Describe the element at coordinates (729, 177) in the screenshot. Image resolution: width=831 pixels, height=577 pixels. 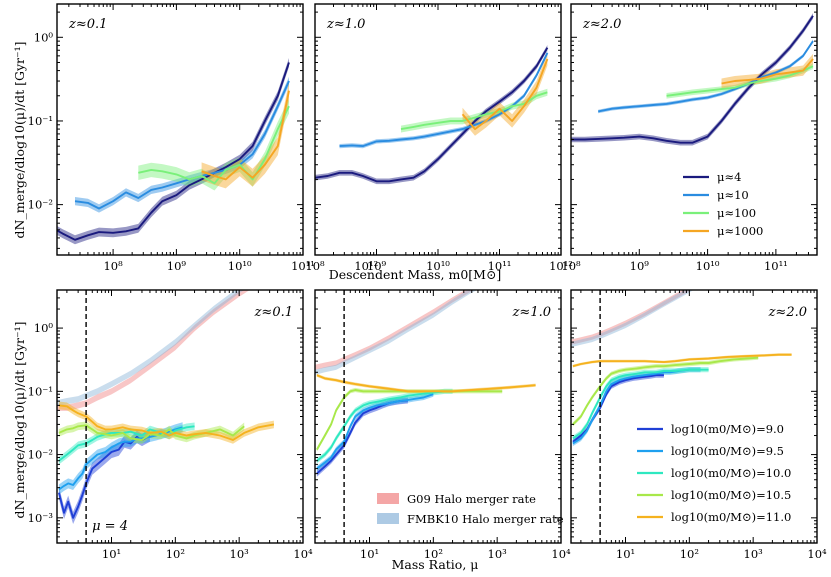
I see `legend-label: μ≈4` at that location.